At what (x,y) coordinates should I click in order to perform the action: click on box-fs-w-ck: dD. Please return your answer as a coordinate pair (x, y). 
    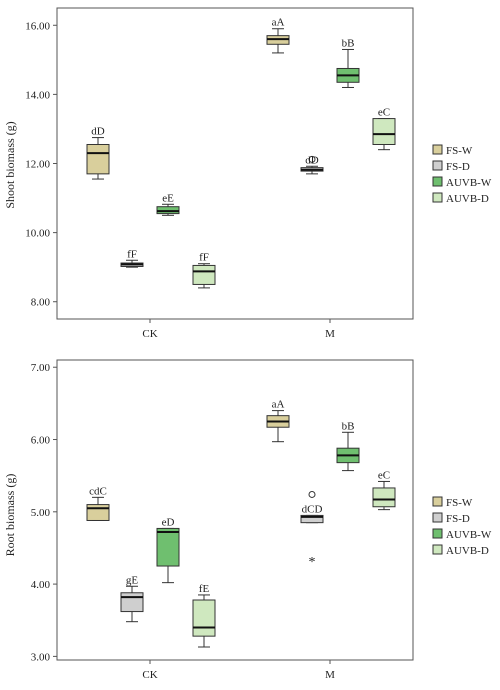
    Looking at the image, I should click on (98, 153).